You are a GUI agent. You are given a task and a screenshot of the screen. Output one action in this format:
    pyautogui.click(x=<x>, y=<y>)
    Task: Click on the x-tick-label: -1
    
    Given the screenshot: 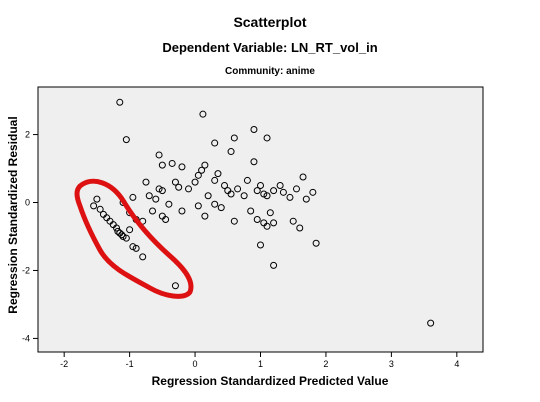 What is the action you would take?
    pyautogui.click(x=130, y=364)
    